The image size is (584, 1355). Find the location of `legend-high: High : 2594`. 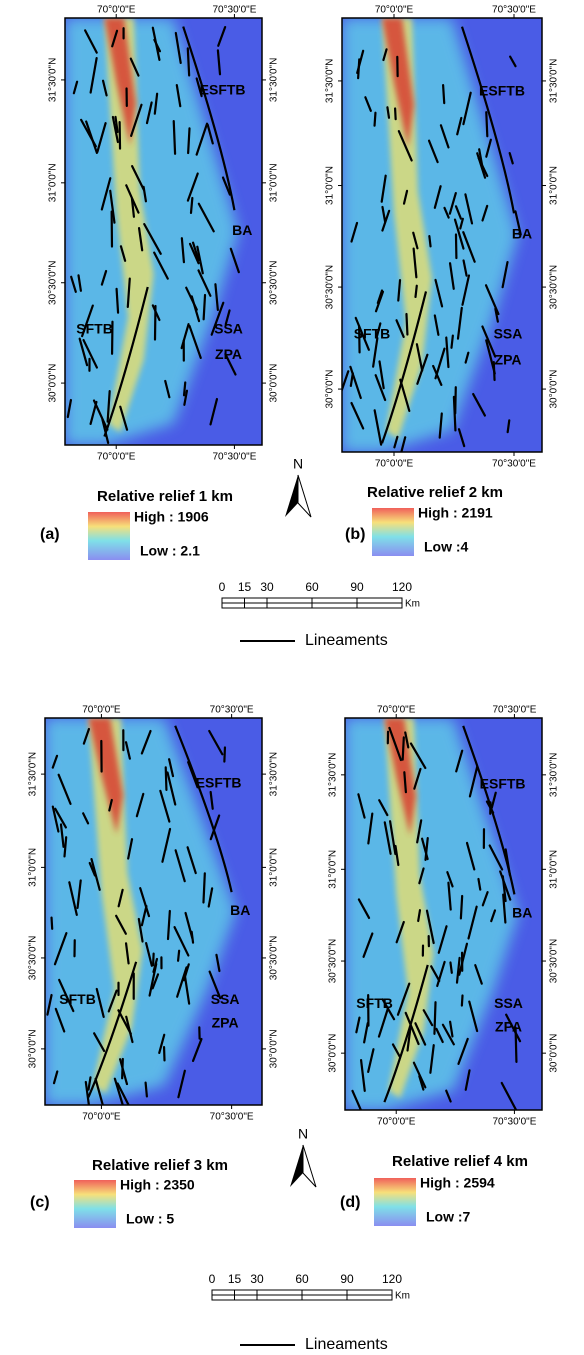

legend-high: High : 2594 is located at coordinates (457, 1183).